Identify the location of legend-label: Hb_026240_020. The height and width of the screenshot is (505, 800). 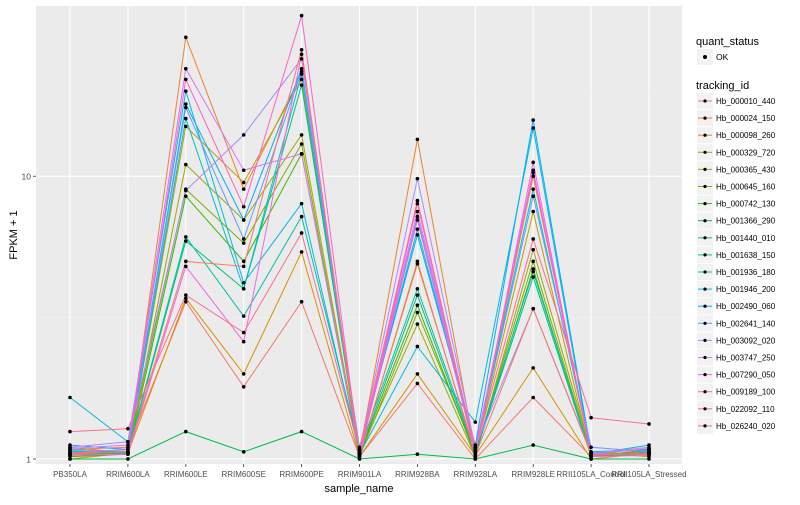
(746, 426).